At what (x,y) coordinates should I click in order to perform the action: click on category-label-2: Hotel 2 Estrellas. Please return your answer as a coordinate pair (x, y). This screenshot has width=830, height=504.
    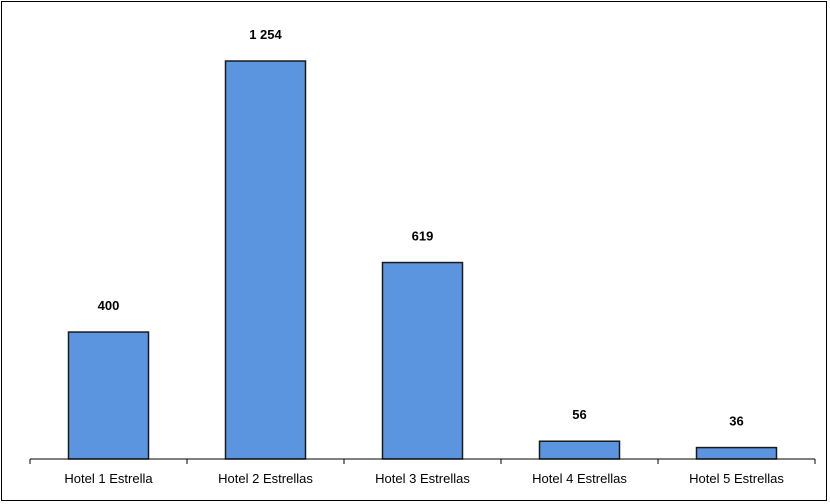
    Looking at the image, I should click on (265, 478).